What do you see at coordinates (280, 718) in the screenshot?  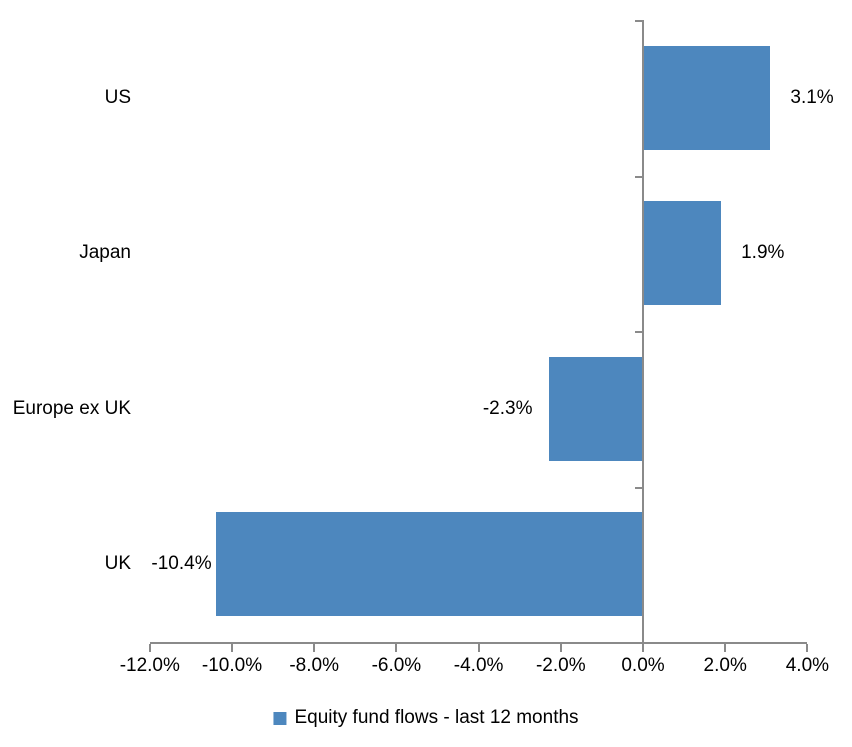 I see `legend-swatch-icon` at bounding box center [280, 718].